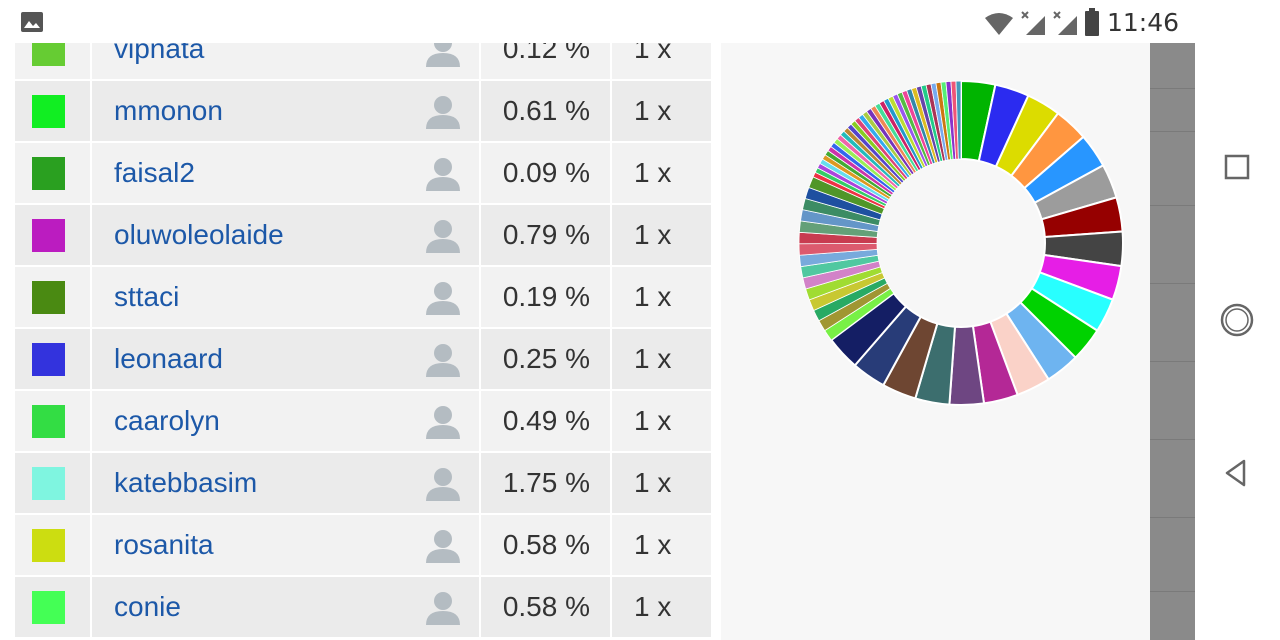  Describe the element at coordinates (168, 358) in the screenshot. I see `user-name-link: leonaard` at that location.